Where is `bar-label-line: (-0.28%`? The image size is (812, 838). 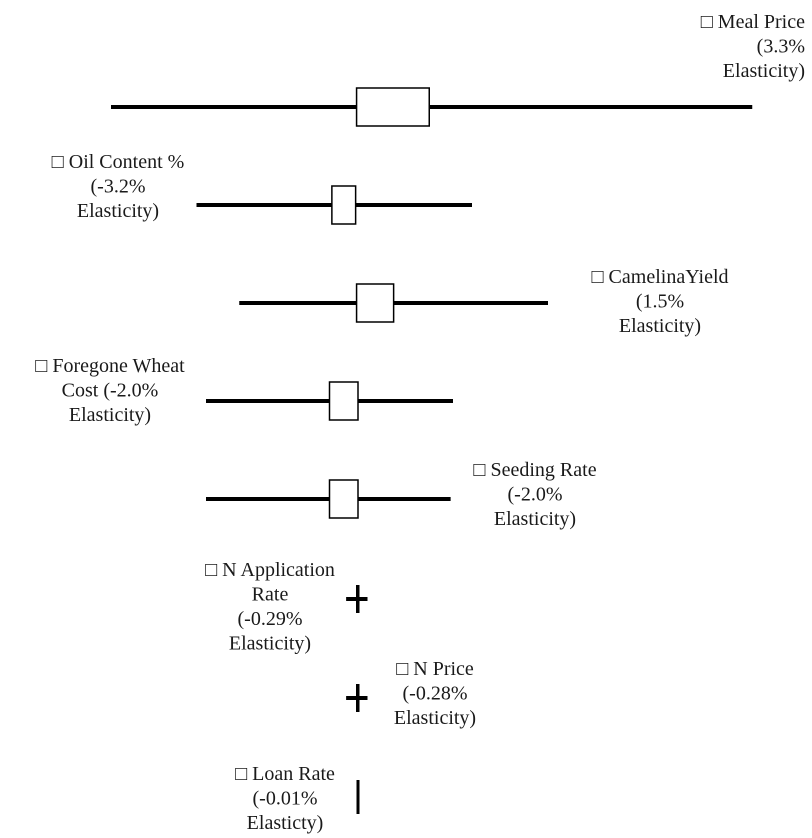 bar-label-line: (-0.28% is located at coordinates (435, 694).